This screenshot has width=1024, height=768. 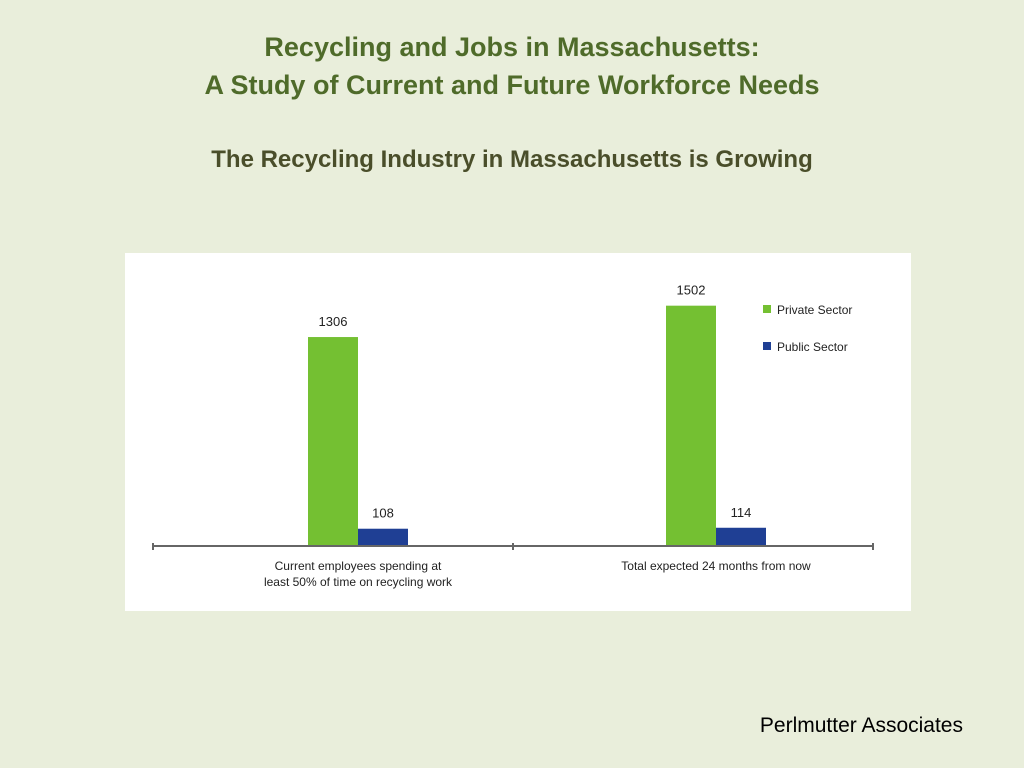 I want to click on x-tick-label-line: Total expected 24 months from now, so click(x=716, y=566).